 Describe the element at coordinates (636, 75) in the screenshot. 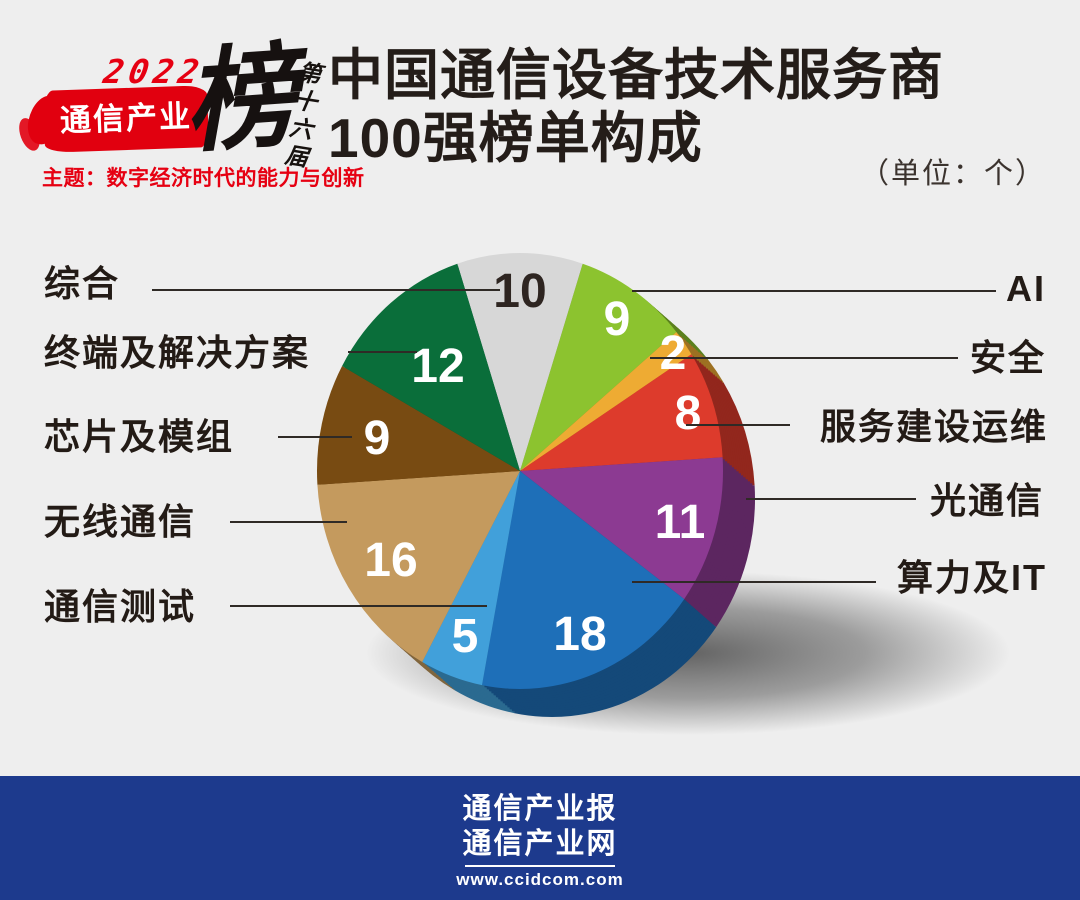

I see `page-title-line1: 中国通信设备技术服务商` at that location.